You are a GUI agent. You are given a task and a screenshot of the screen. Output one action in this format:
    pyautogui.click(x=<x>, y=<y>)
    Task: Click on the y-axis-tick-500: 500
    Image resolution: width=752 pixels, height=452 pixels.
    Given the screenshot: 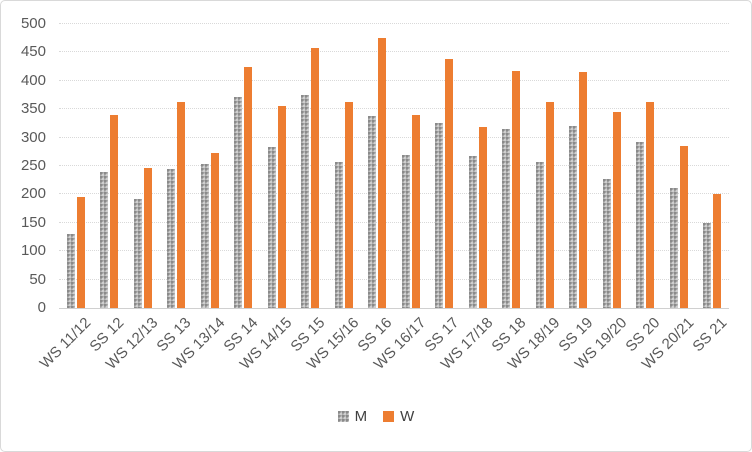 What is the action you would take?
    pyautogui.click(x=33, y=23)
    